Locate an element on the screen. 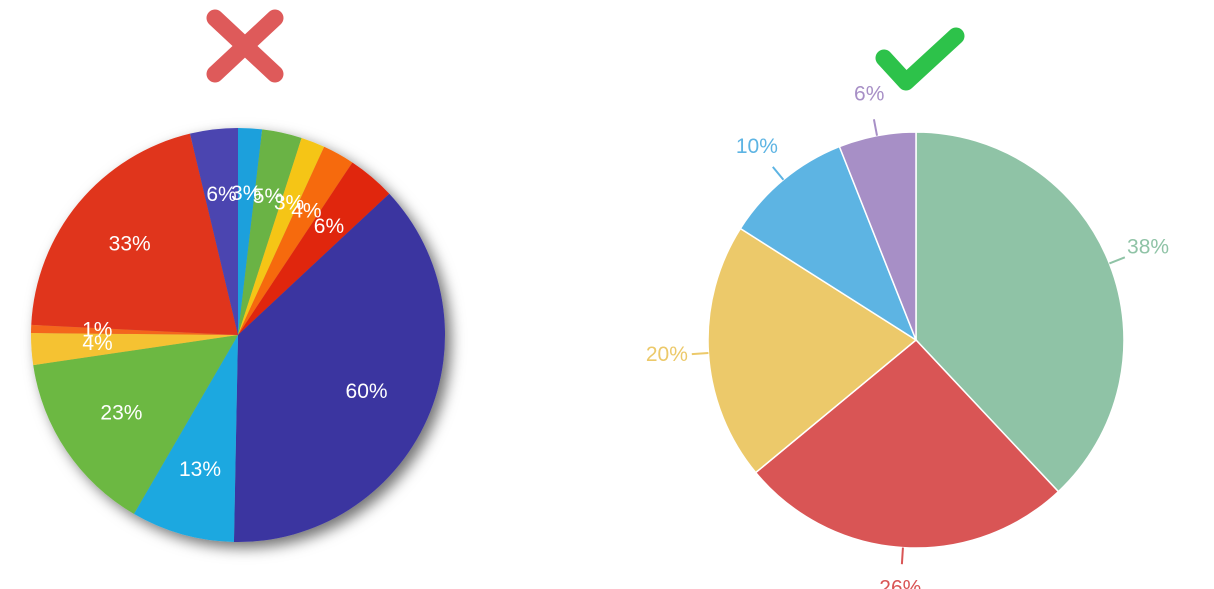 Image resolution: width=1214 pixels, height=589 pixels. pie-labels: 3%5%3%4%6%60%13%23%4%1%33%6% is located at coordinates (234, 331).